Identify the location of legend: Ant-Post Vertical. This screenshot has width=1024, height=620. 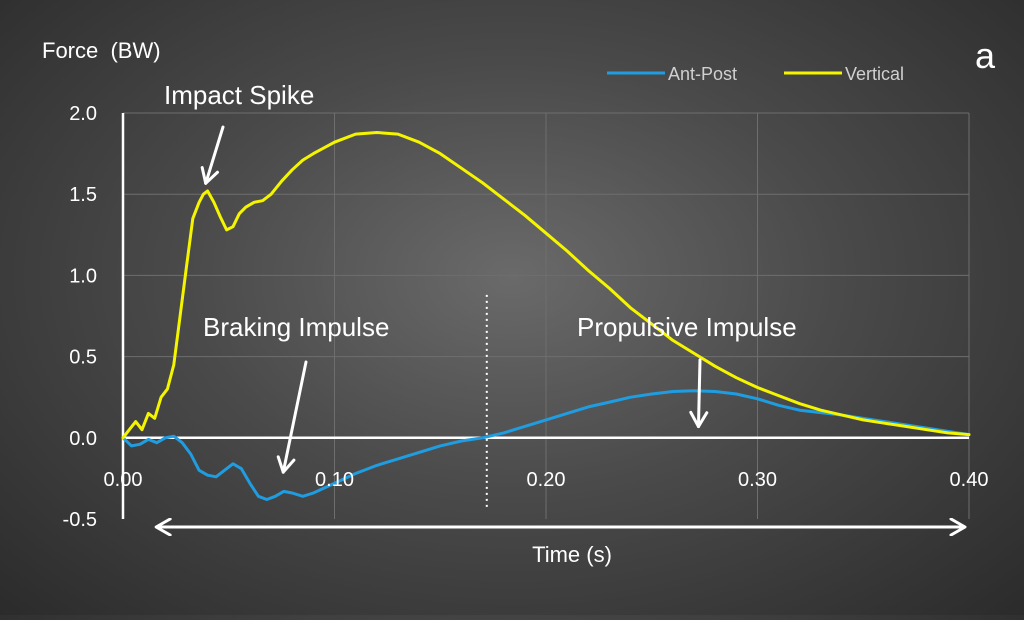
(755, 74).